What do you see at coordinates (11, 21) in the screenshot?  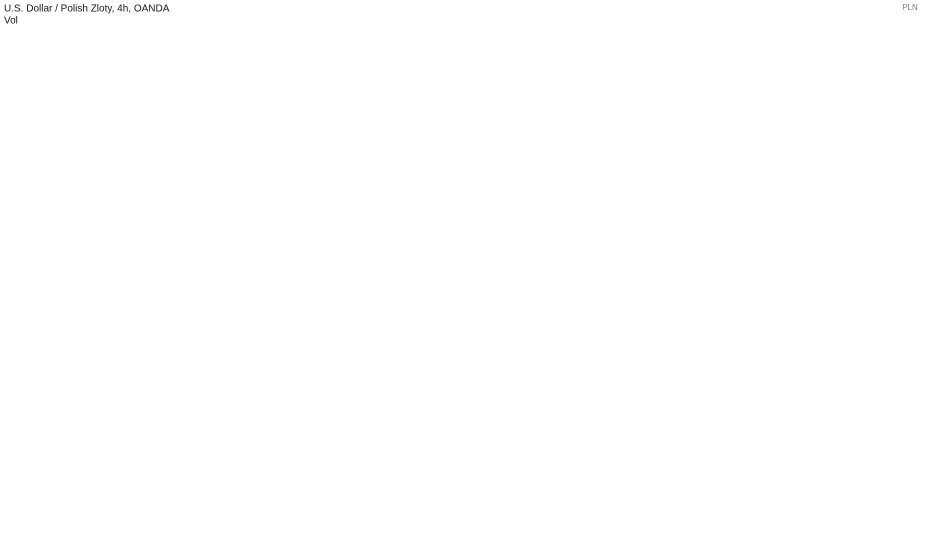 I see `volume-label: Vol` at bounding box center [11, 21].